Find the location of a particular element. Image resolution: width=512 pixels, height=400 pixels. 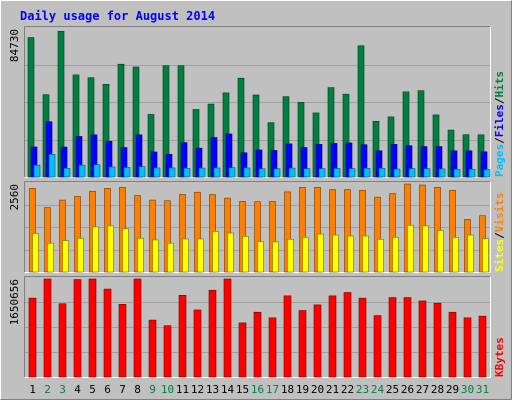

x-tick-label-day-29: 29 is located at coordinates (452, 389).